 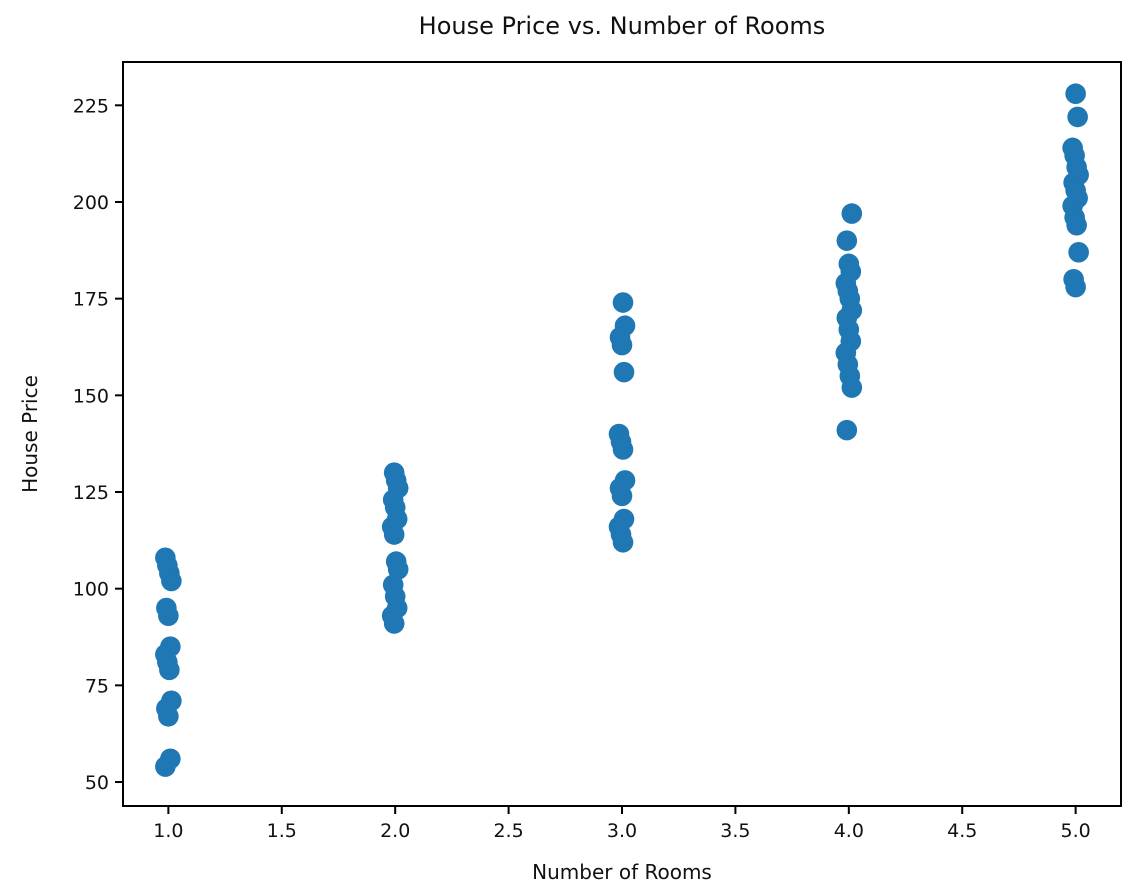 What do you see at coordinates (735, 831) in the screenshot?
I see `x-tick-label: 3.5` at bounding box center [735, 831].